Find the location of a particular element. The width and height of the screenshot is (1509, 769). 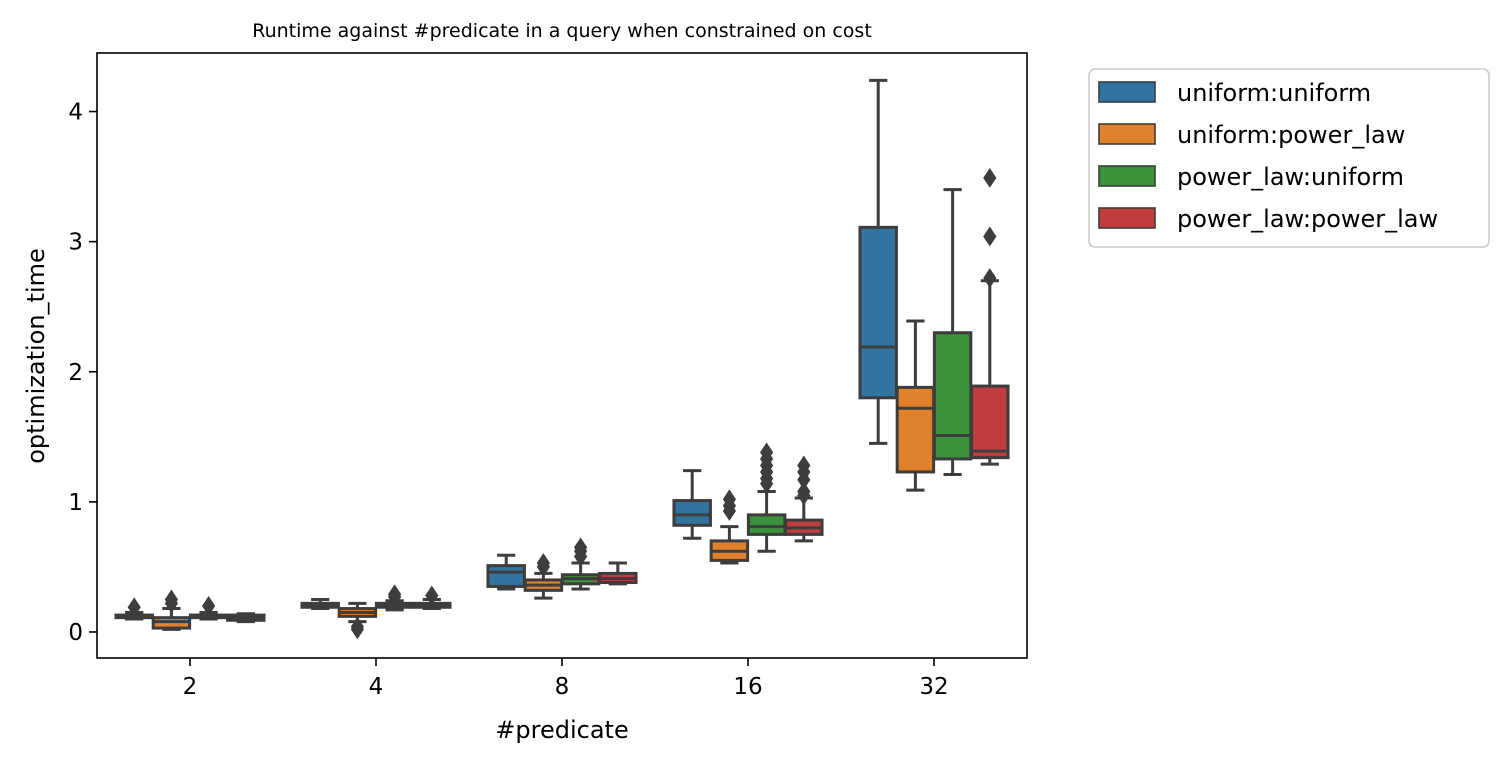

x-axis: 2 4 8 16 32 is located at coordinates (566, 679).